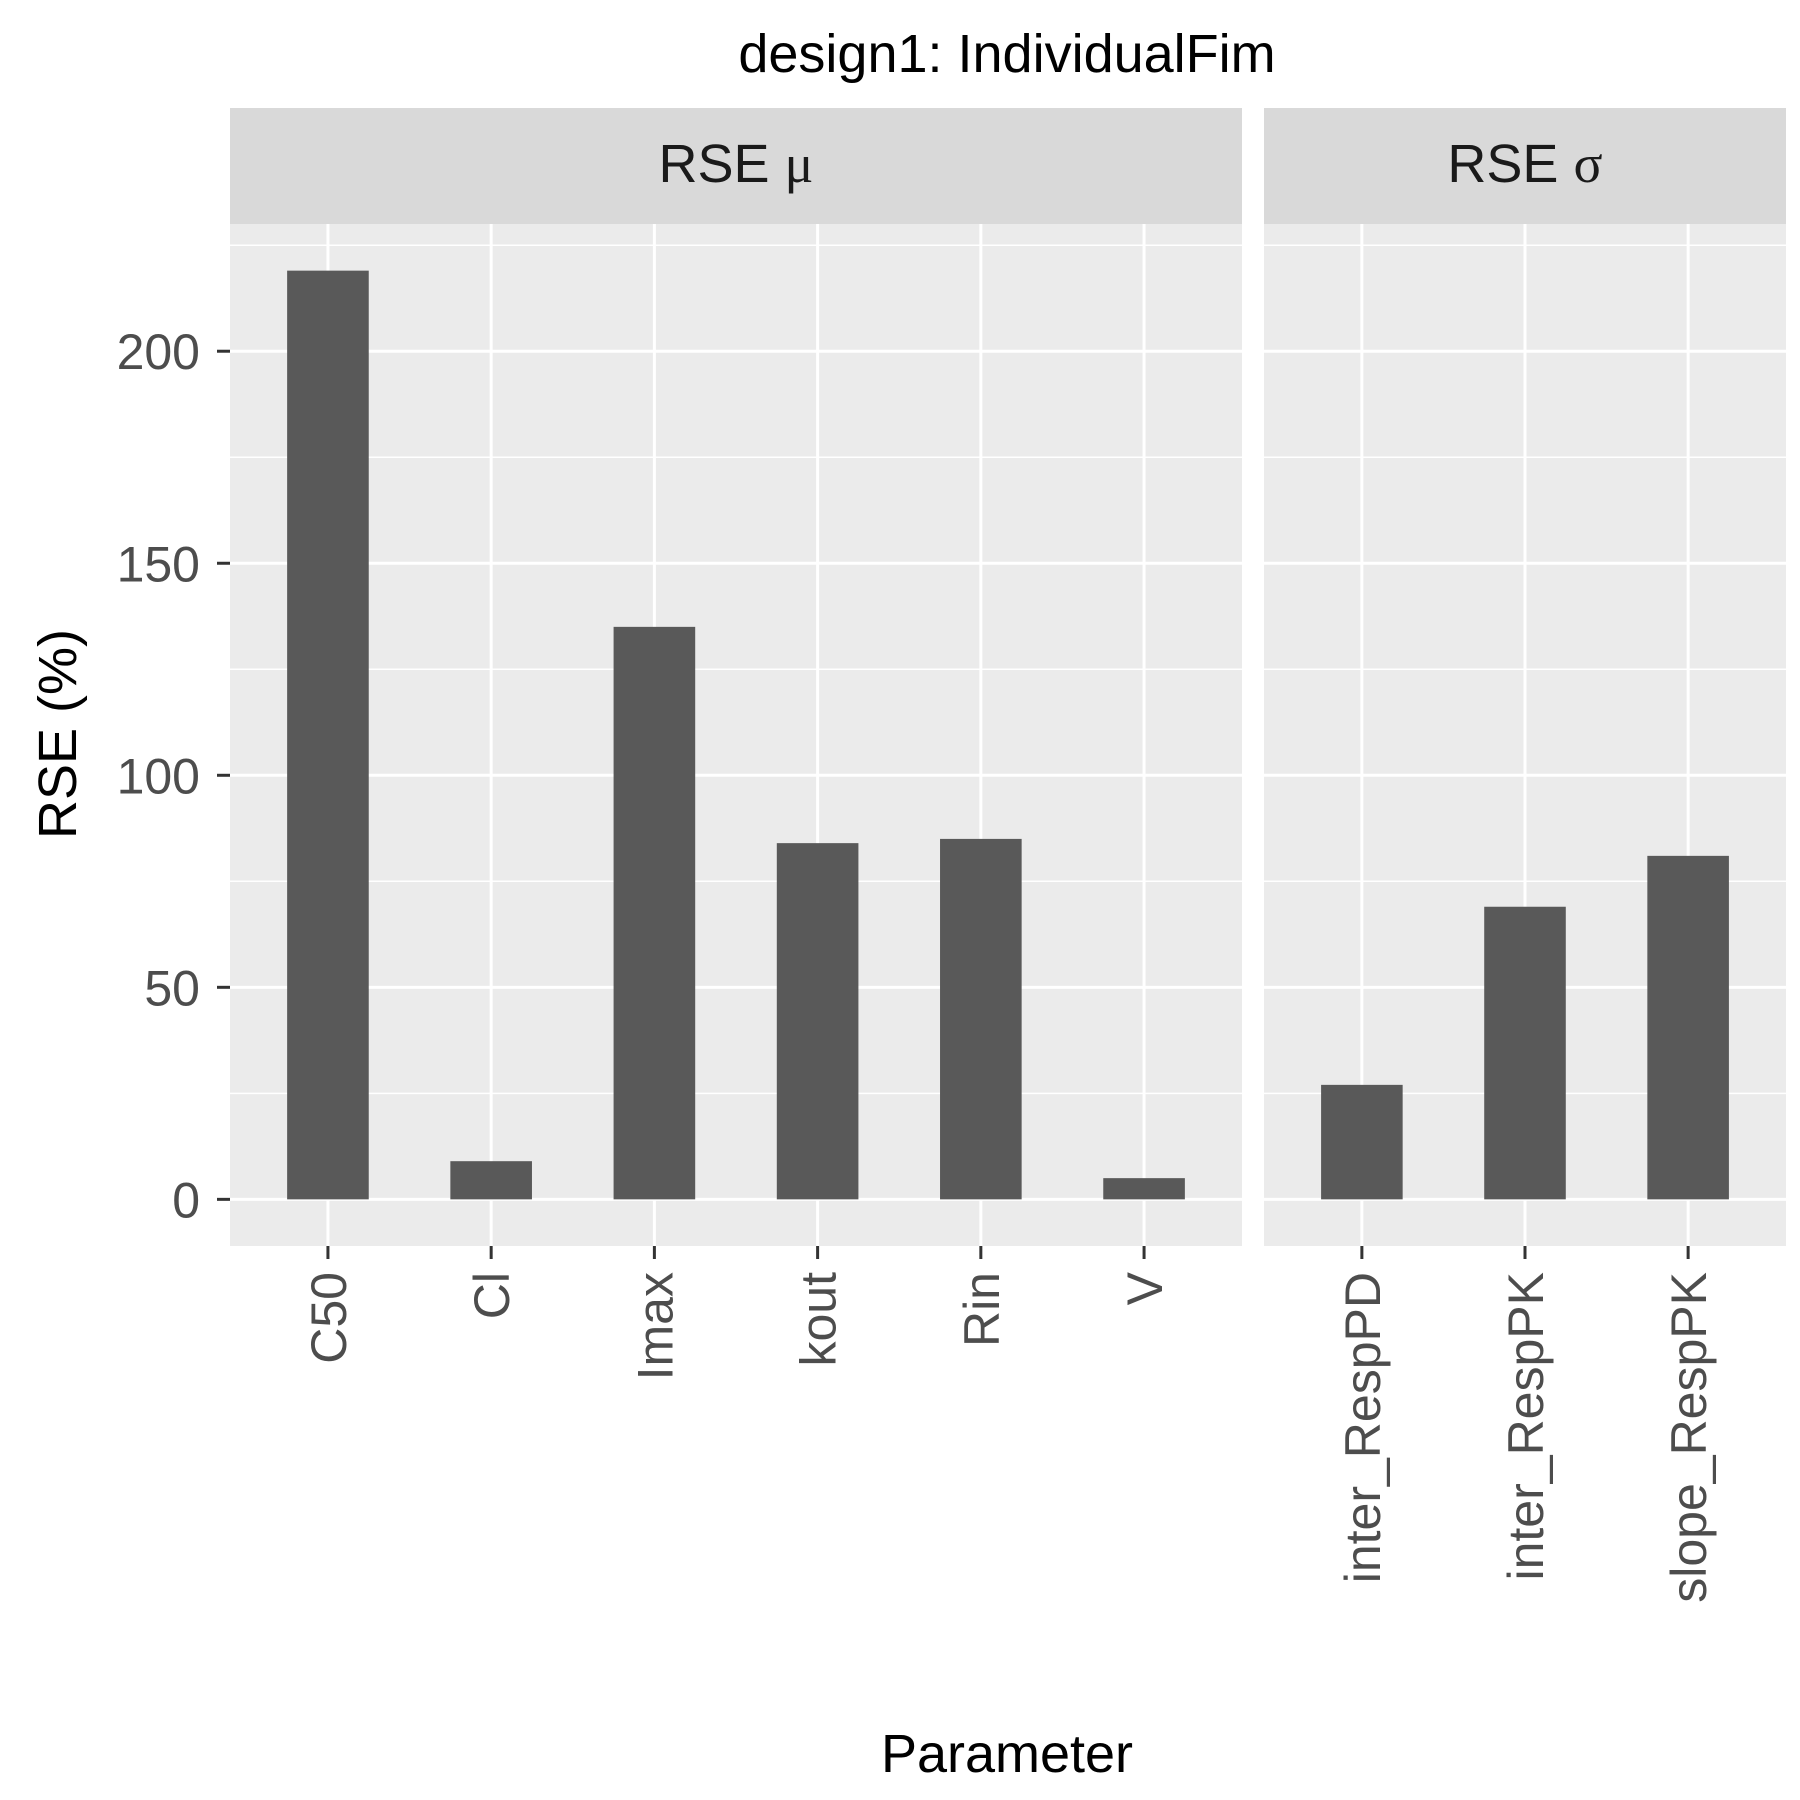 The width and height of the screenshot is (1800, 1800). I want to click on y-axis-label: RSE (%), so click(58, 734).